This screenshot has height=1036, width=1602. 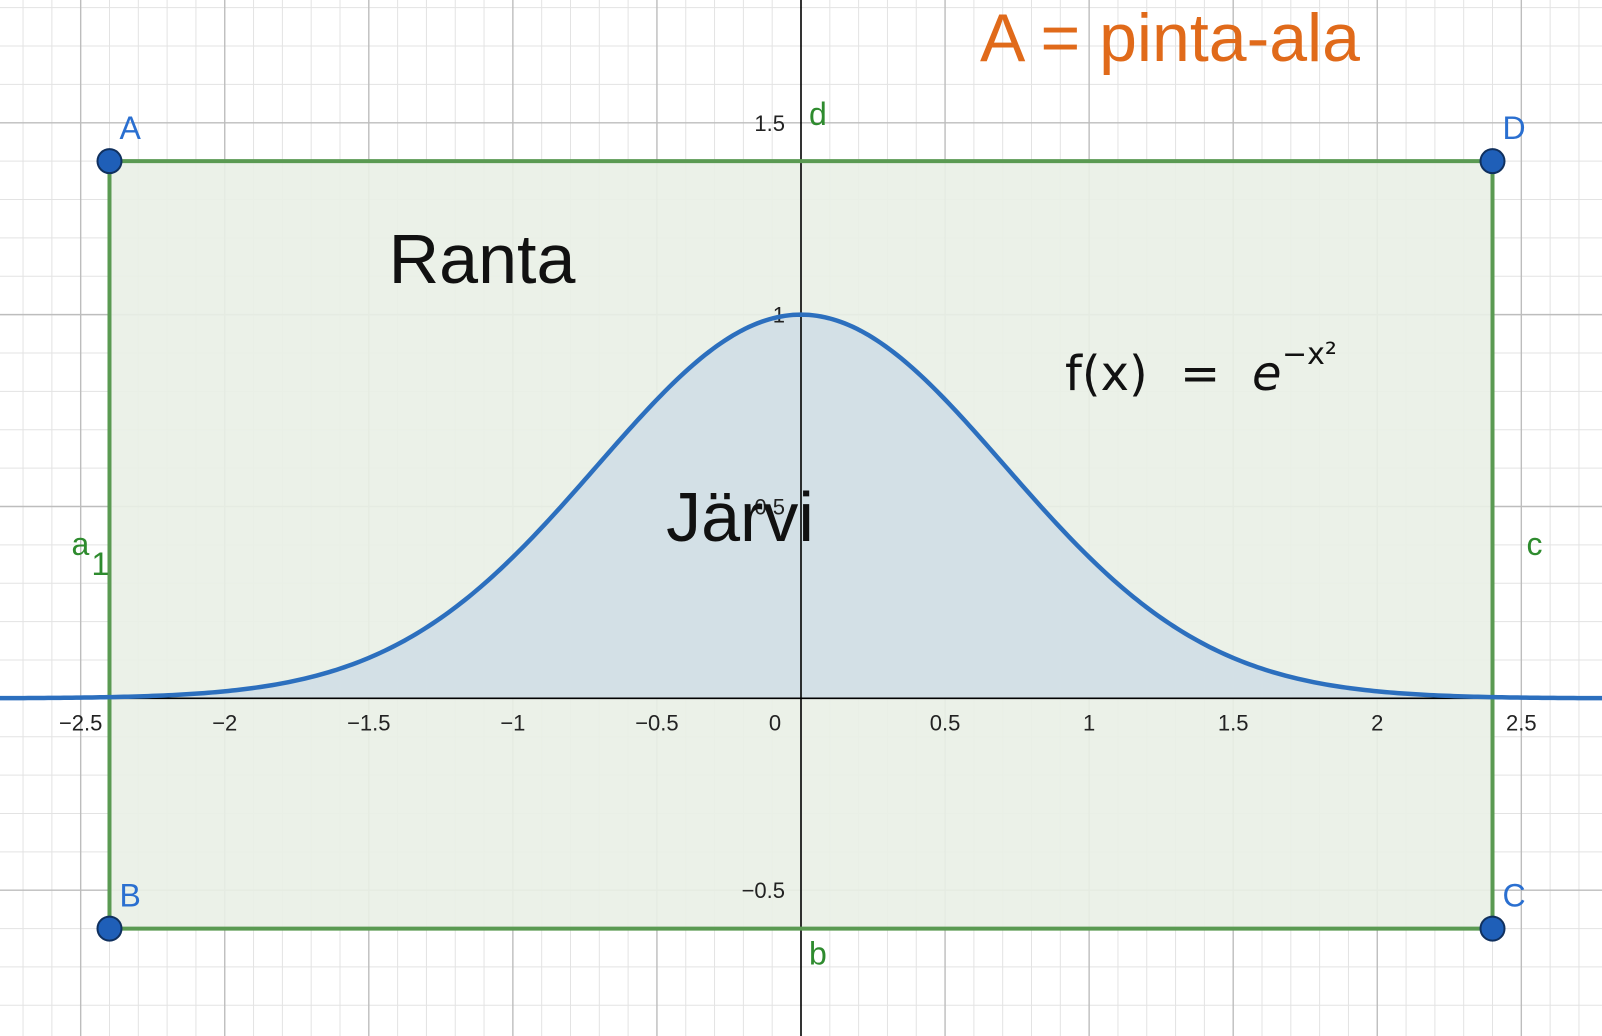 What do you see at coordinates (100, 564) in the screenshot?
I see `segment-label-subscript: 1` at bounding box center [100, 564].